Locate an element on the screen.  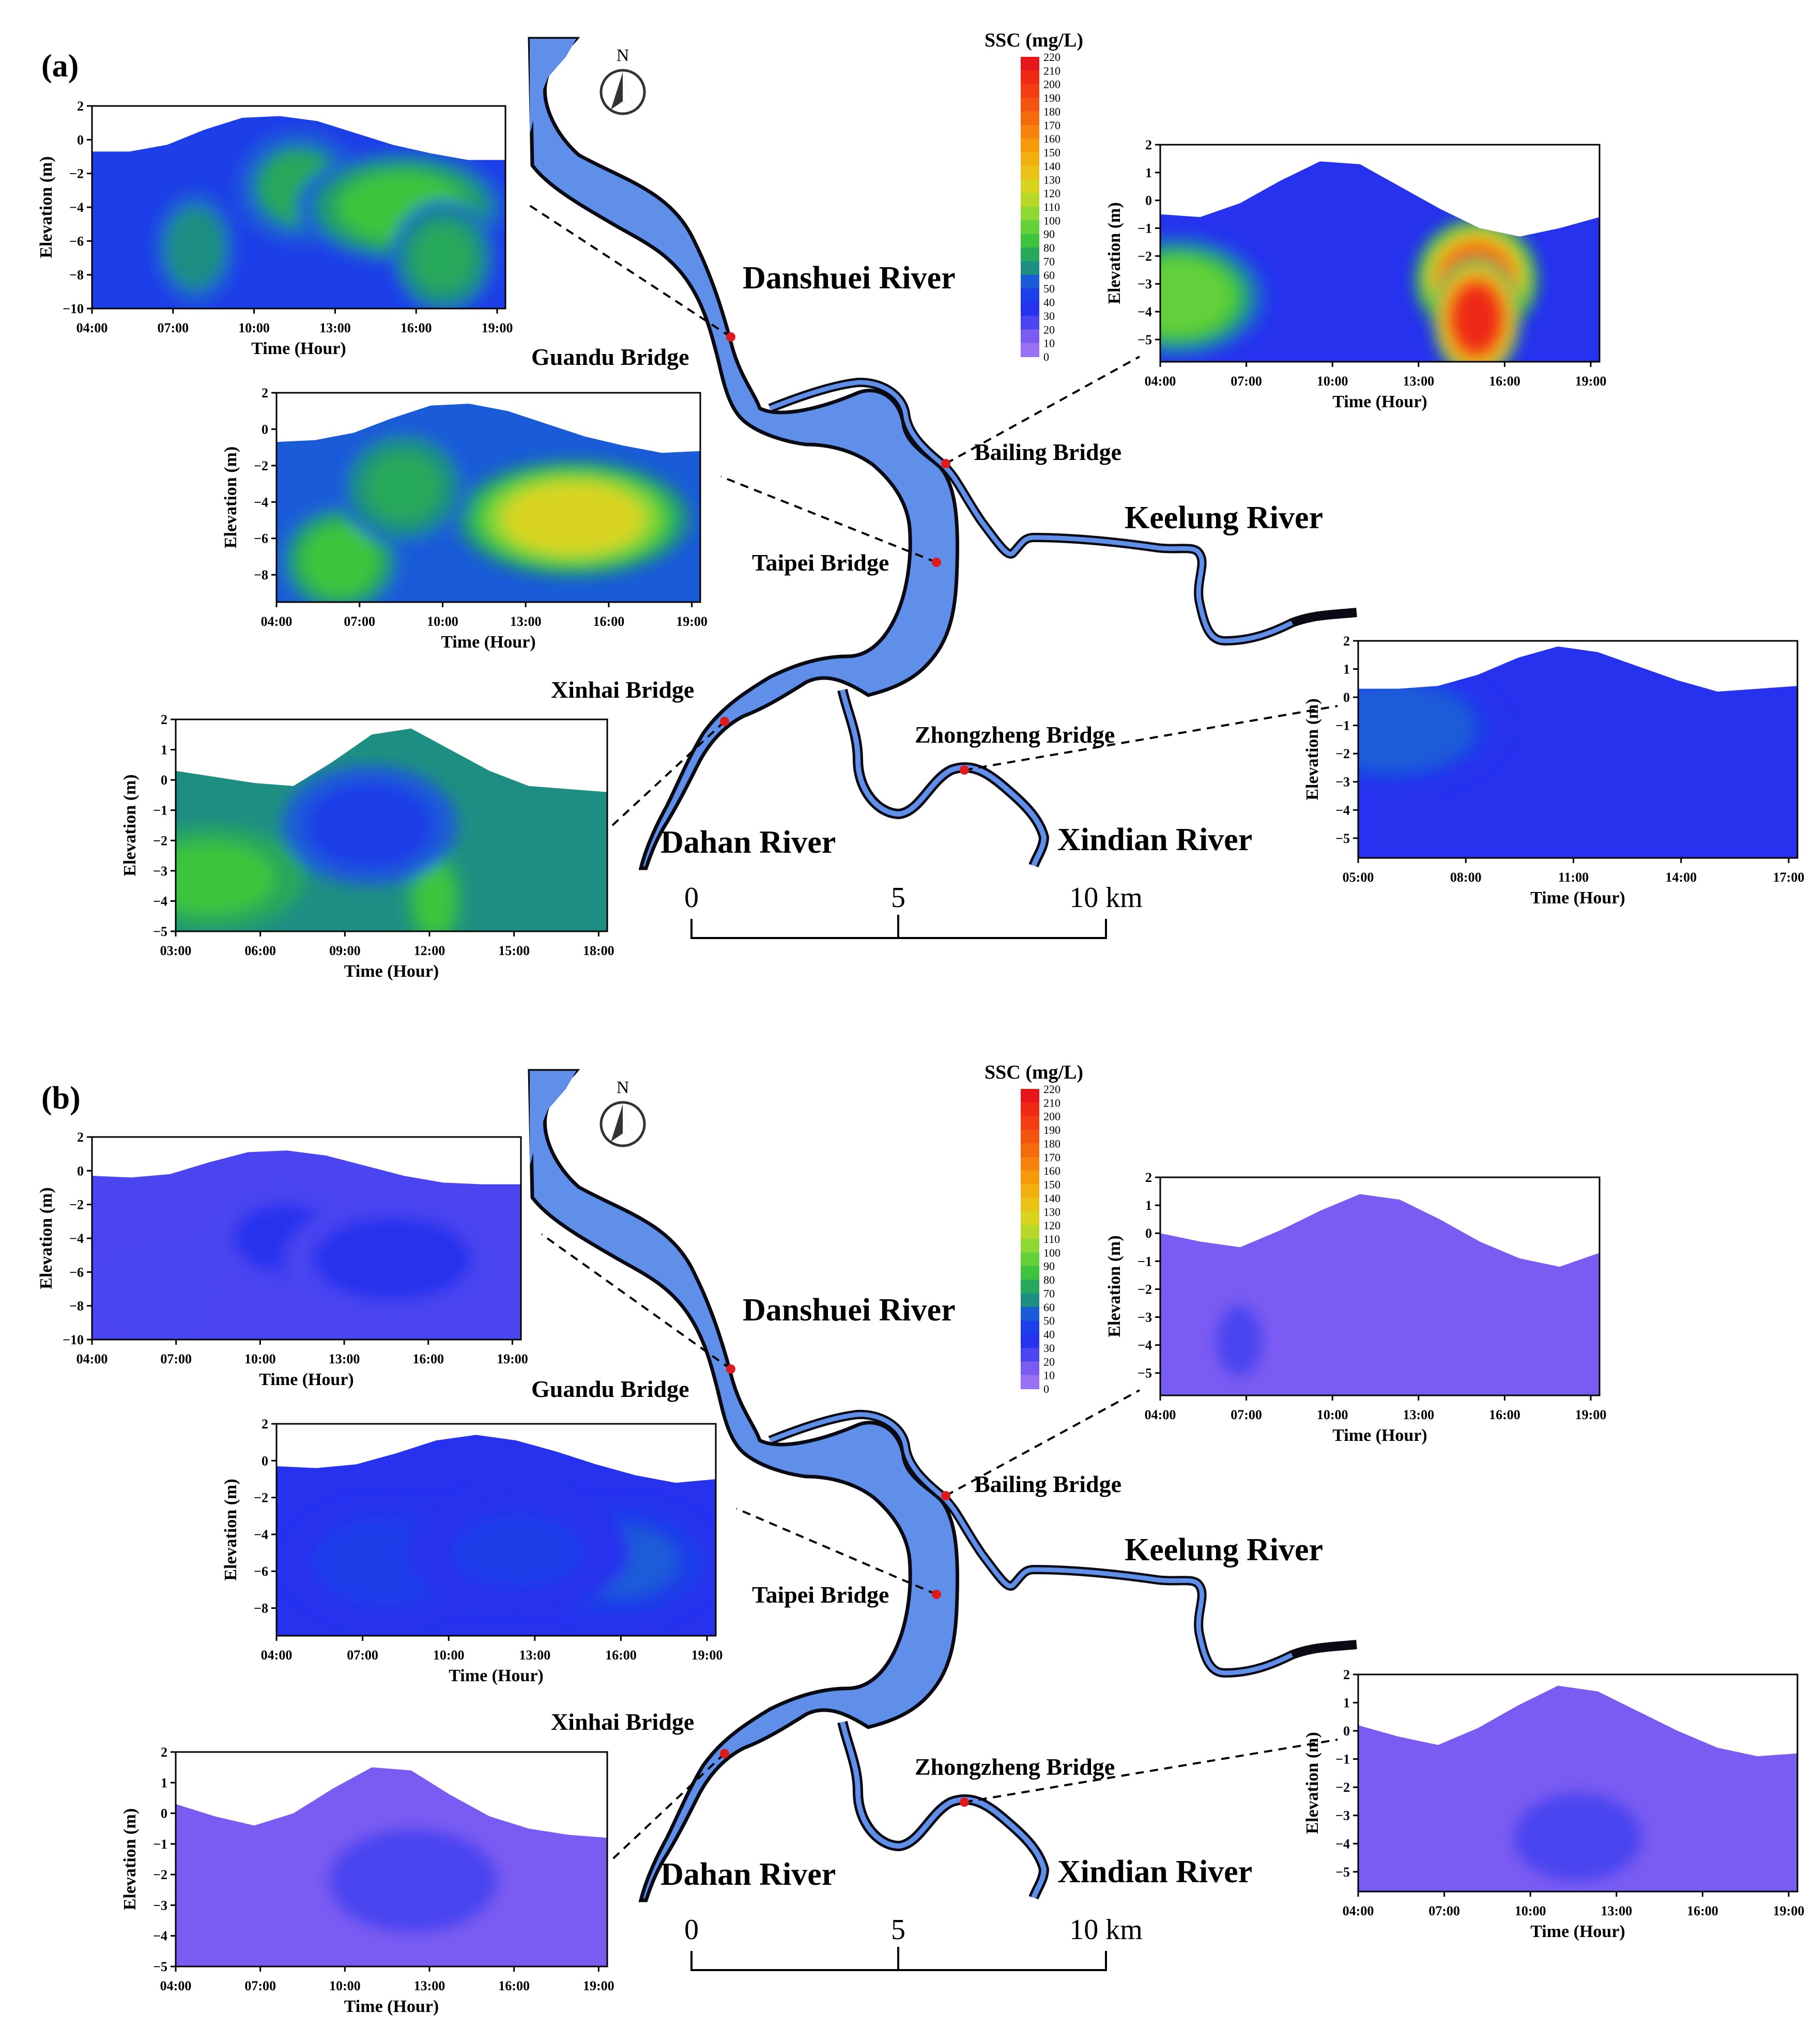
y-tick-label: −3 is located at coordinates (1144, 1318).